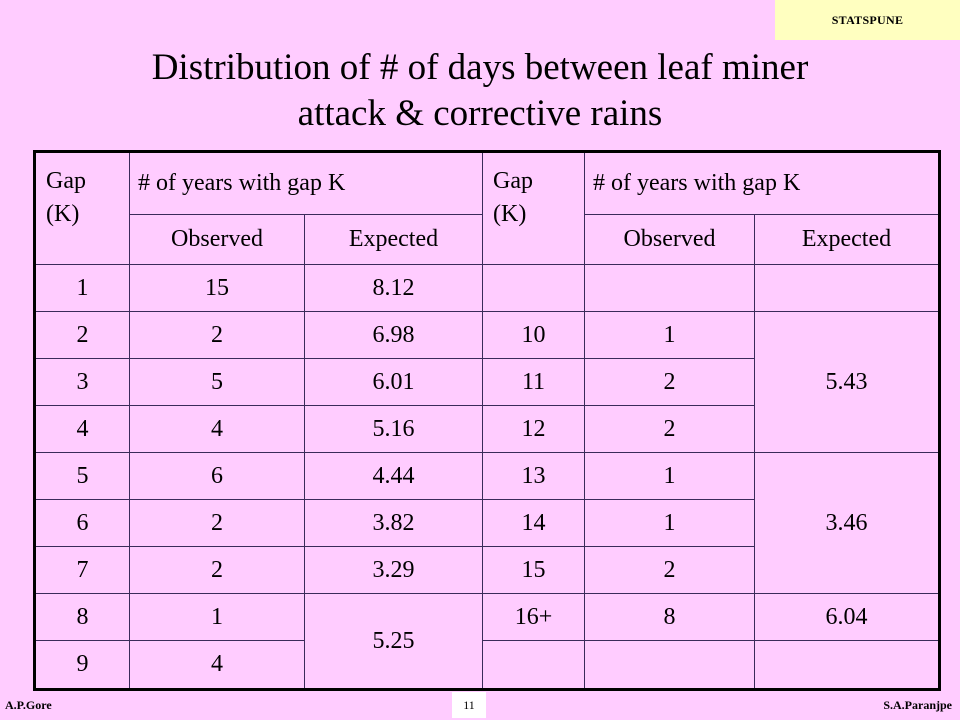 The image size is (960, 720). Describe the element at coordinates (533, 617) in the screenshot. I see `gap-cell-right: 16+` at that location.